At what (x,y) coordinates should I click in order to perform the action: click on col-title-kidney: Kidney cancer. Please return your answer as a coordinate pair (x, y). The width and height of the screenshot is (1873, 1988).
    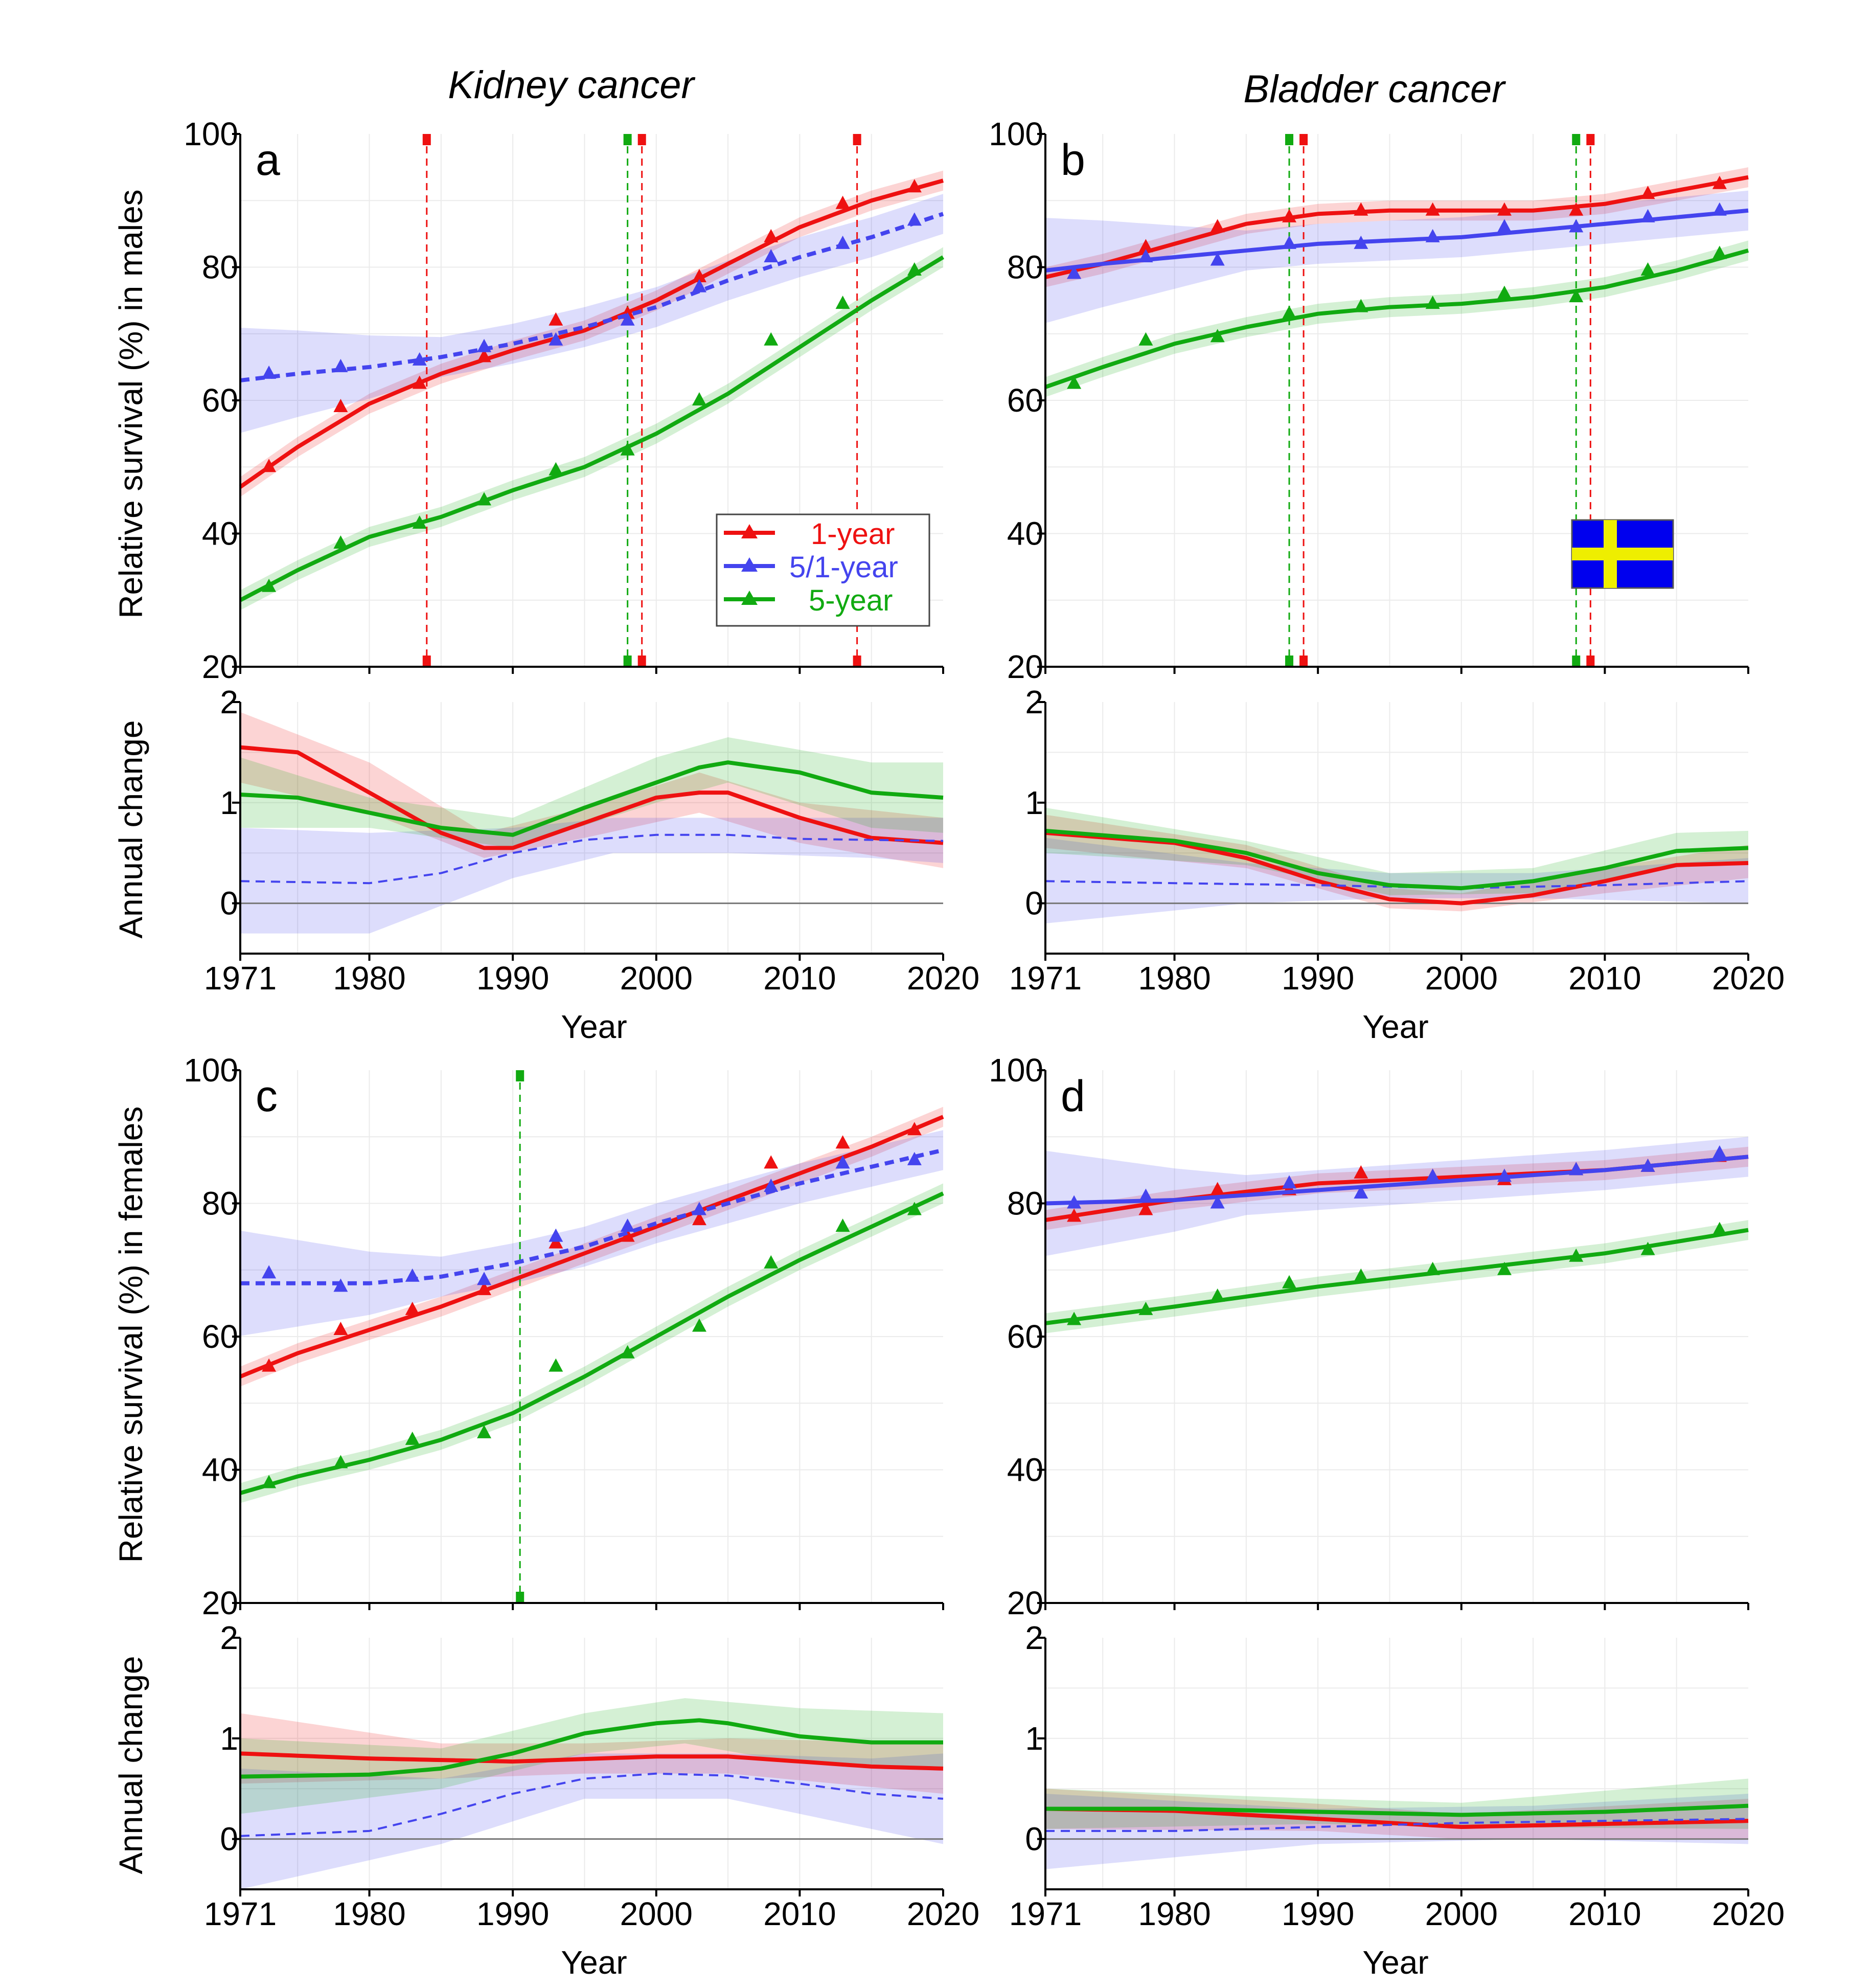
    Looking at the image, I should click on (571, 85).